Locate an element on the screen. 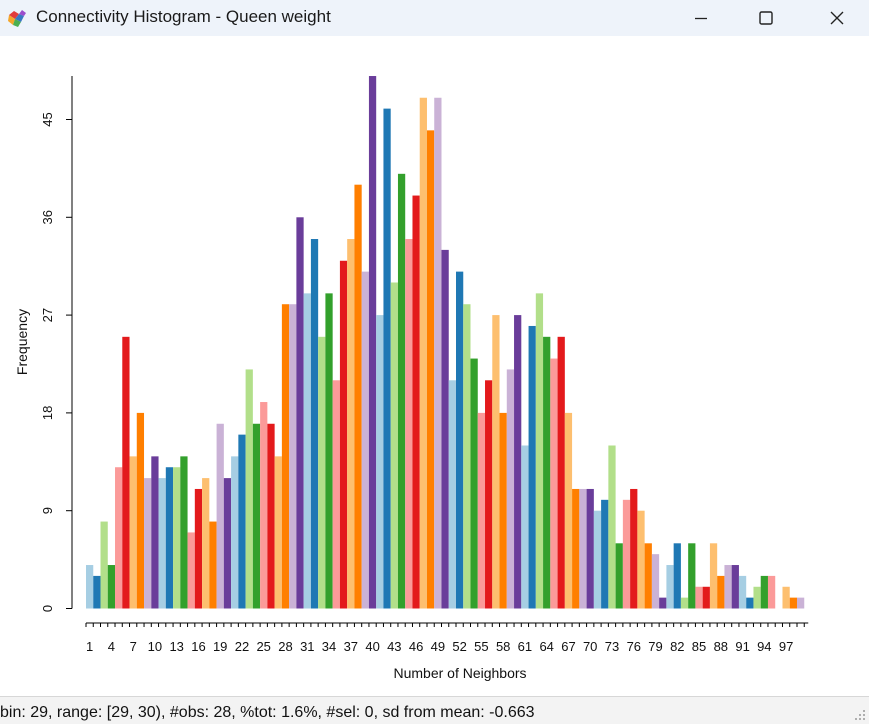 This screenshot has height=724, width=869. close-button is located at coordinates (837, 18).